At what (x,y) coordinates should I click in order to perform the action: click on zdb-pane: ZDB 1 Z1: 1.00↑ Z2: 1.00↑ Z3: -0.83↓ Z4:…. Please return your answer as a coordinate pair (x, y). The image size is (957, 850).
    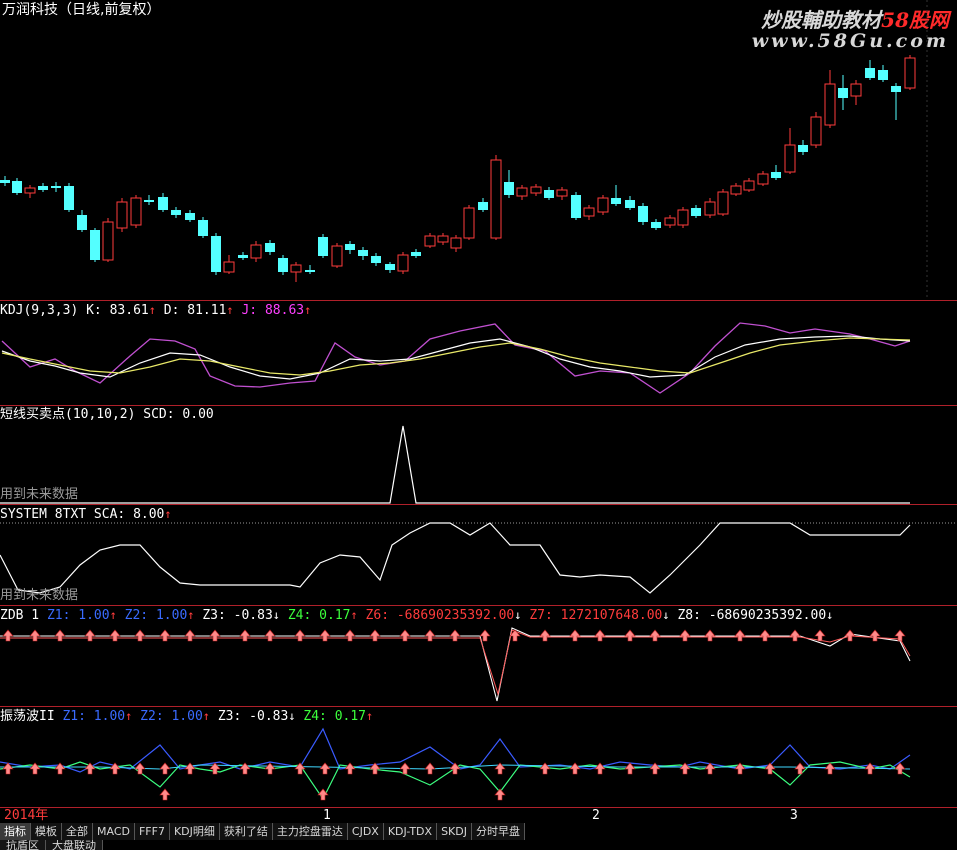
    Looking at the image, I should click on (478, 656).